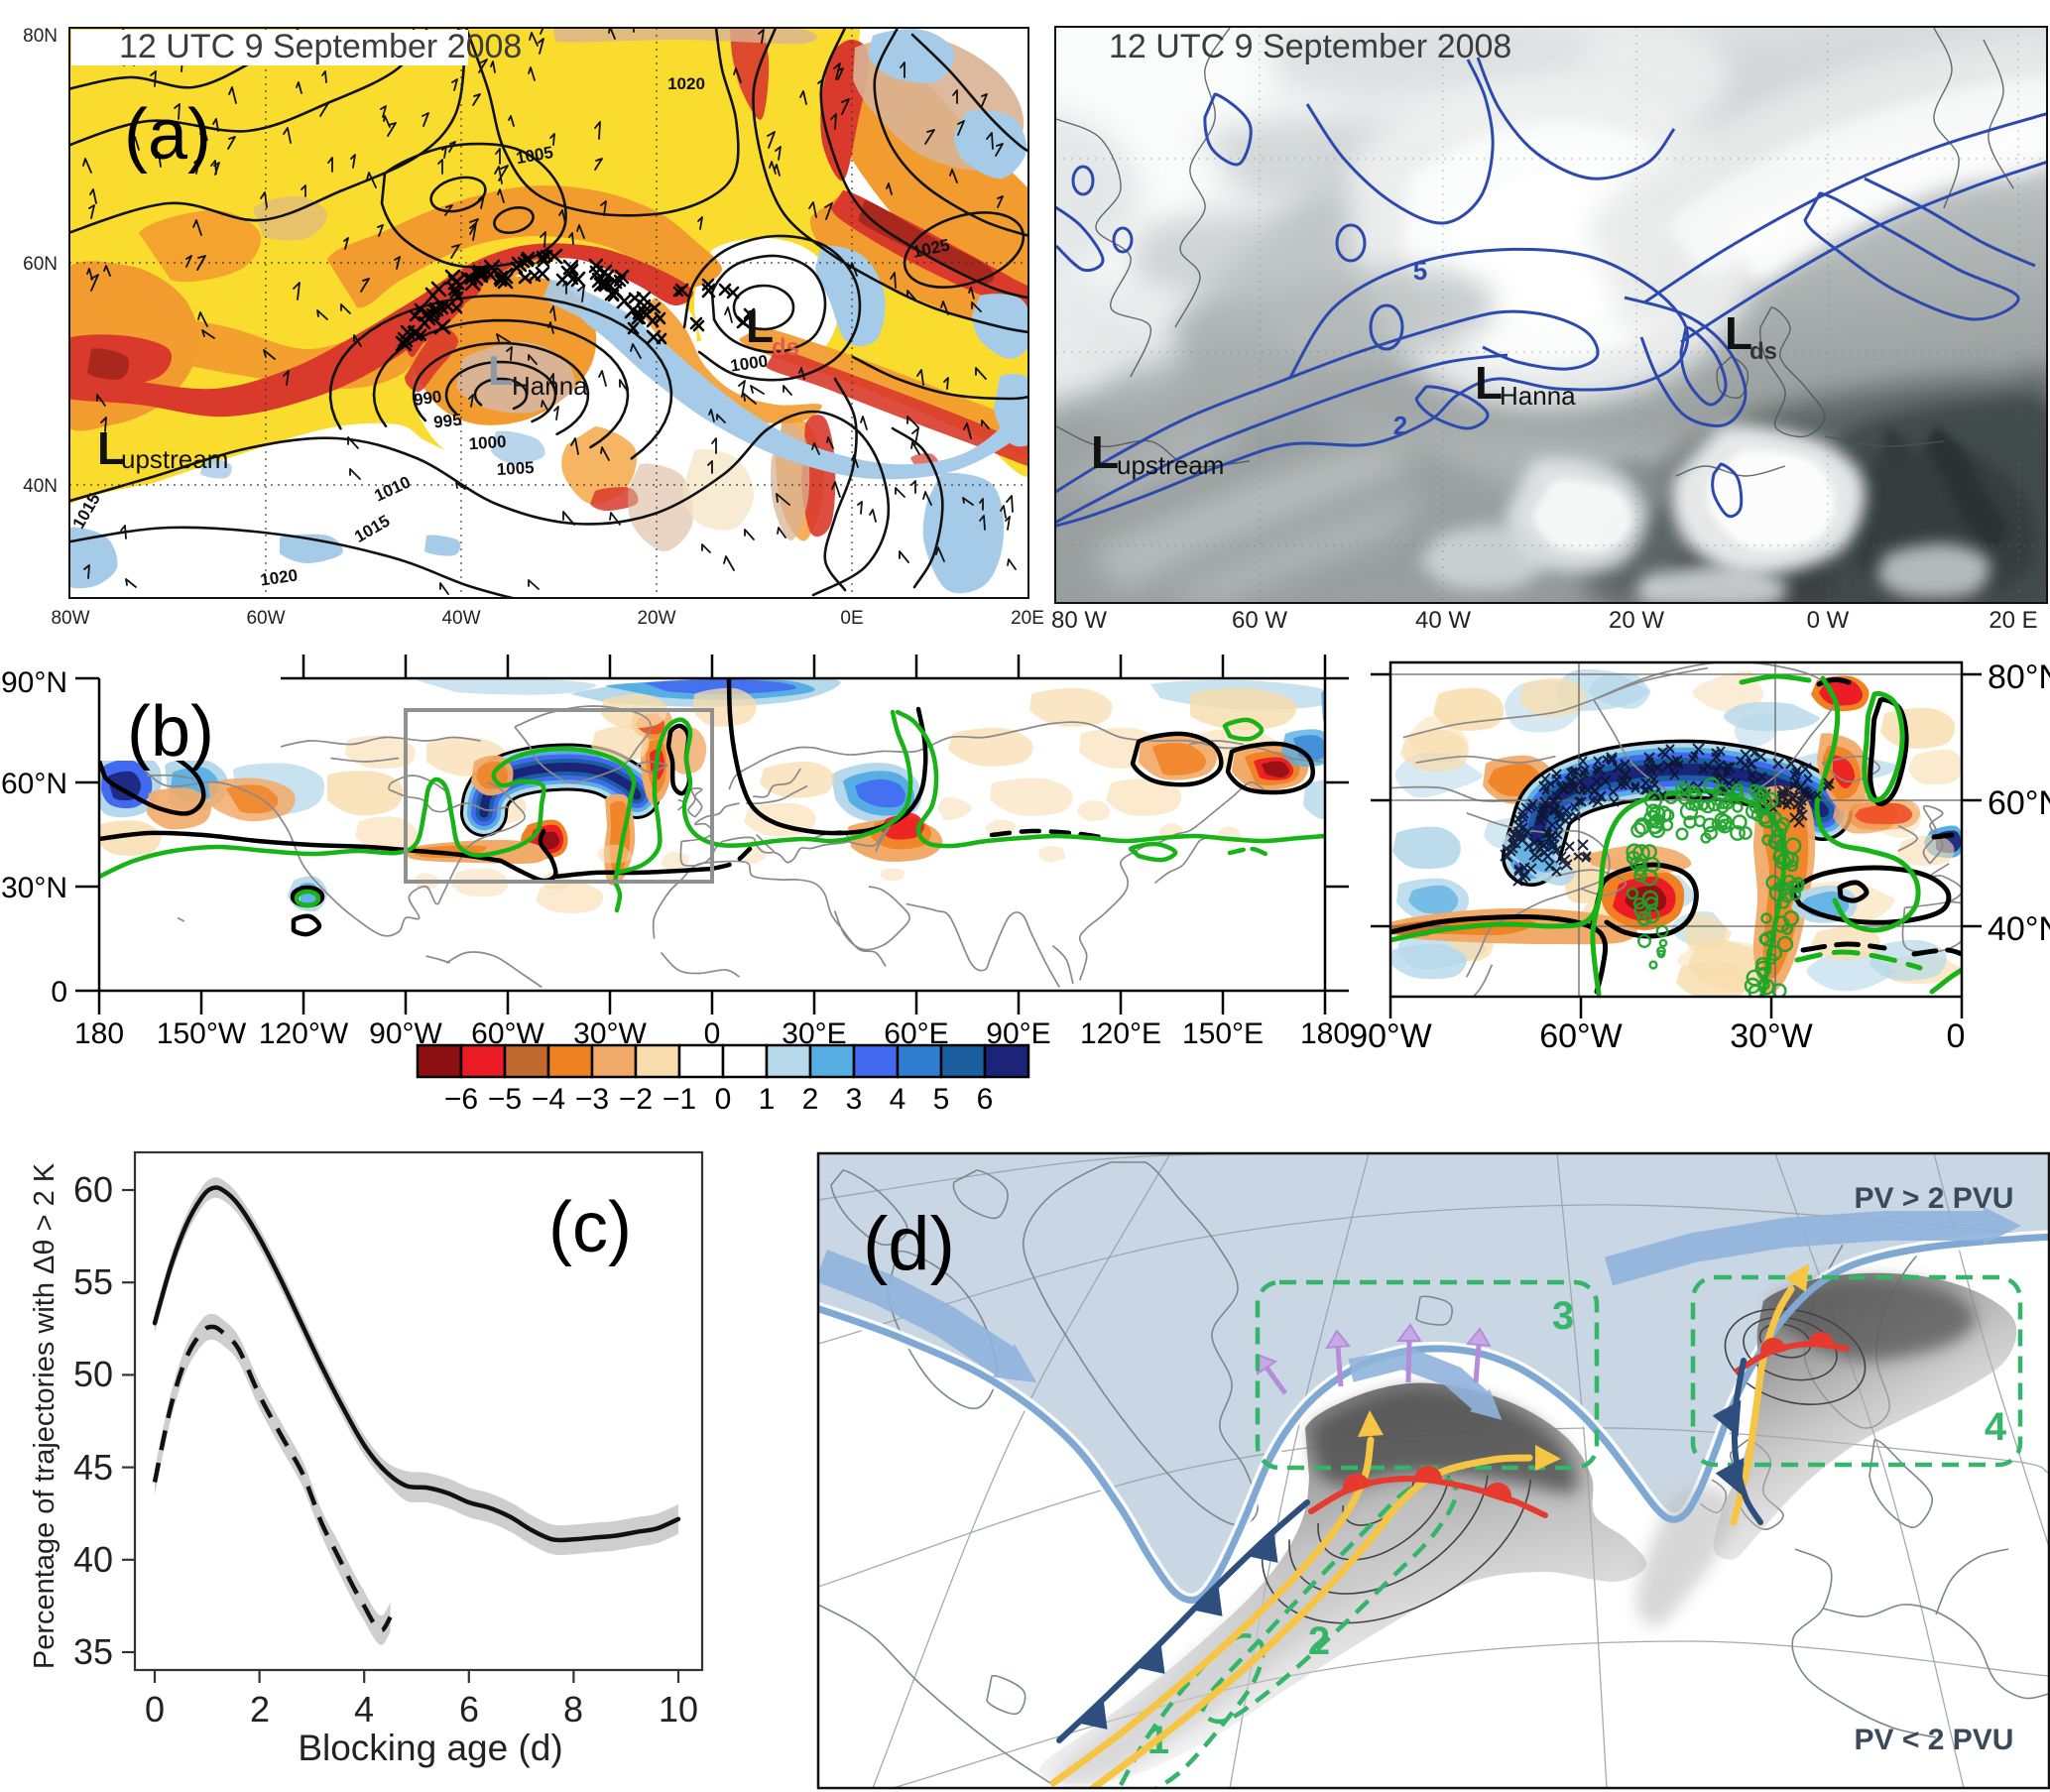  Describe the element at coordinates (428, 399) in the screenshot. I see `svg-text: 990` at that location.